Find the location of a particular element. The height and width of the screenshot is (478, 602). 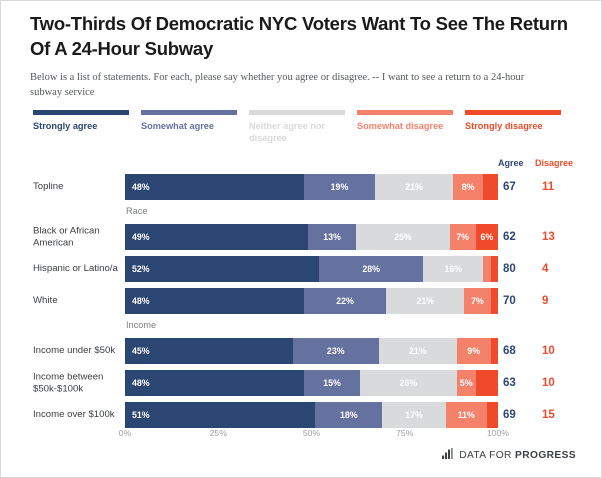

agree-total: 69 is located at coordinates (509, 415).